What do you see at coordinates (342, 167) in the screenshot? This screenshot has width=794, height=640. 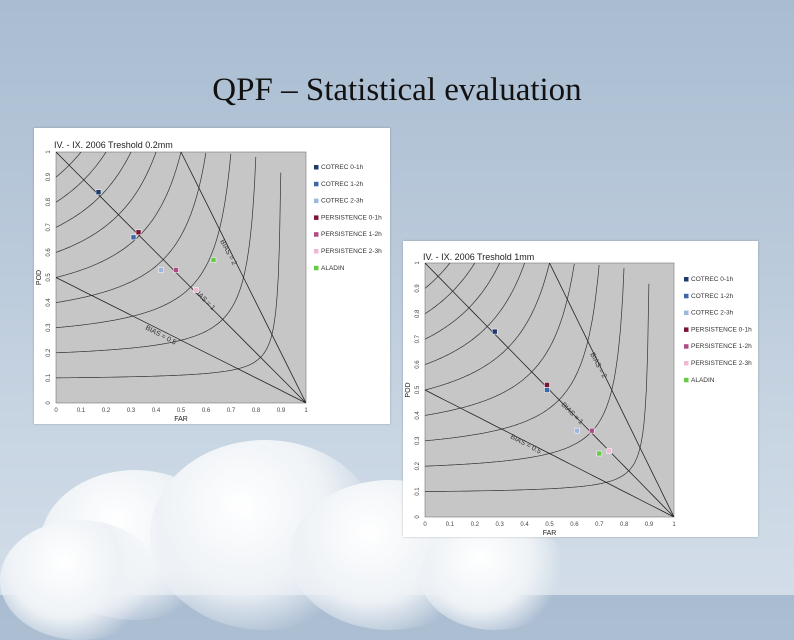 I see `legend-label: COTREC 0-1h` at bounding box center [342, 167].